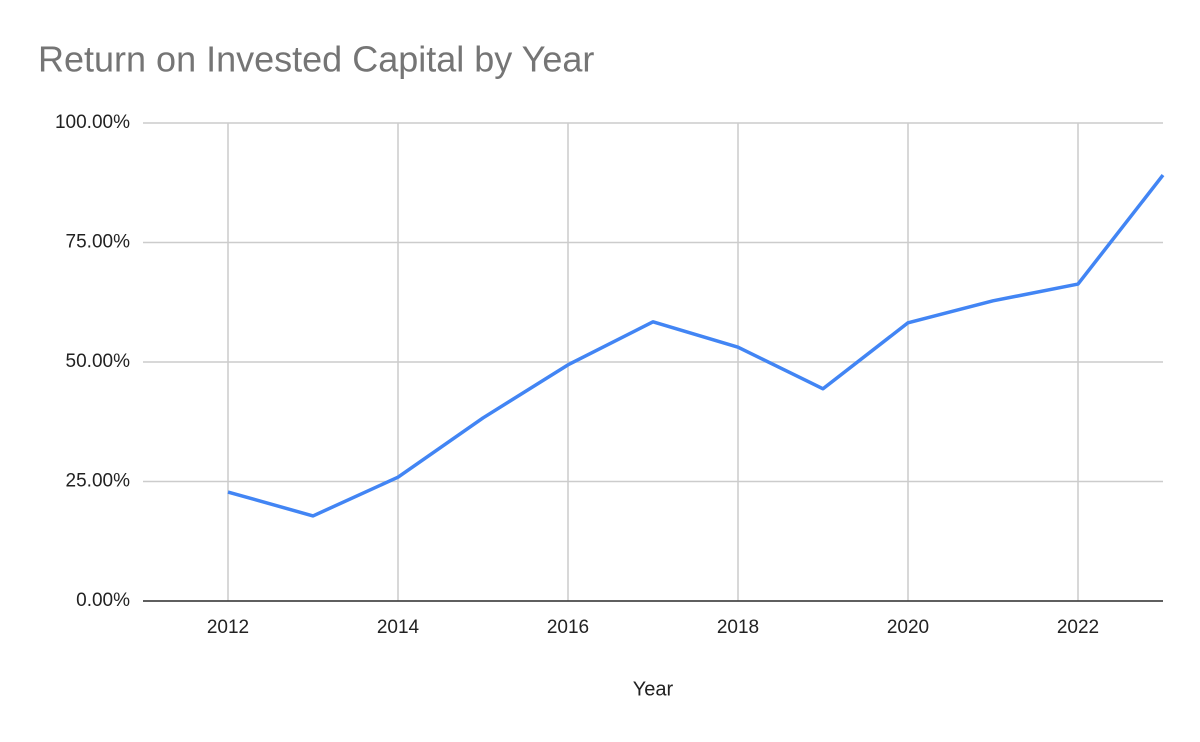 The height and width of the screenshot is (742, 1200). Describe the element at coordinates (92, 122) in the screenshot. I see `y-tick-label: 100.00%` at that location.